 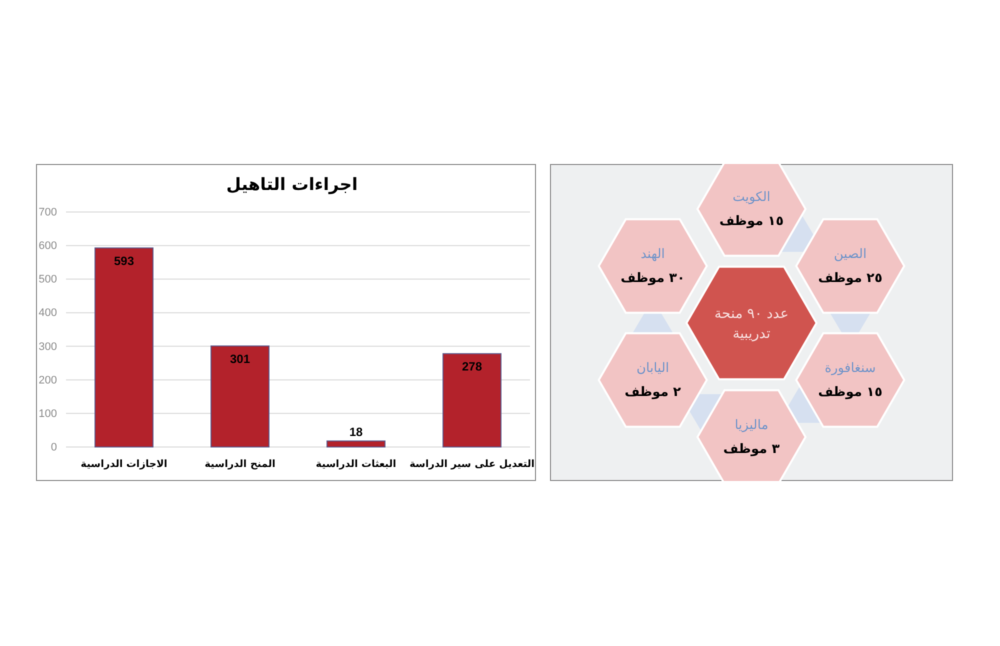 I want to click on x-tick-label: المنح الدراسية, so click(x=240, y=464).